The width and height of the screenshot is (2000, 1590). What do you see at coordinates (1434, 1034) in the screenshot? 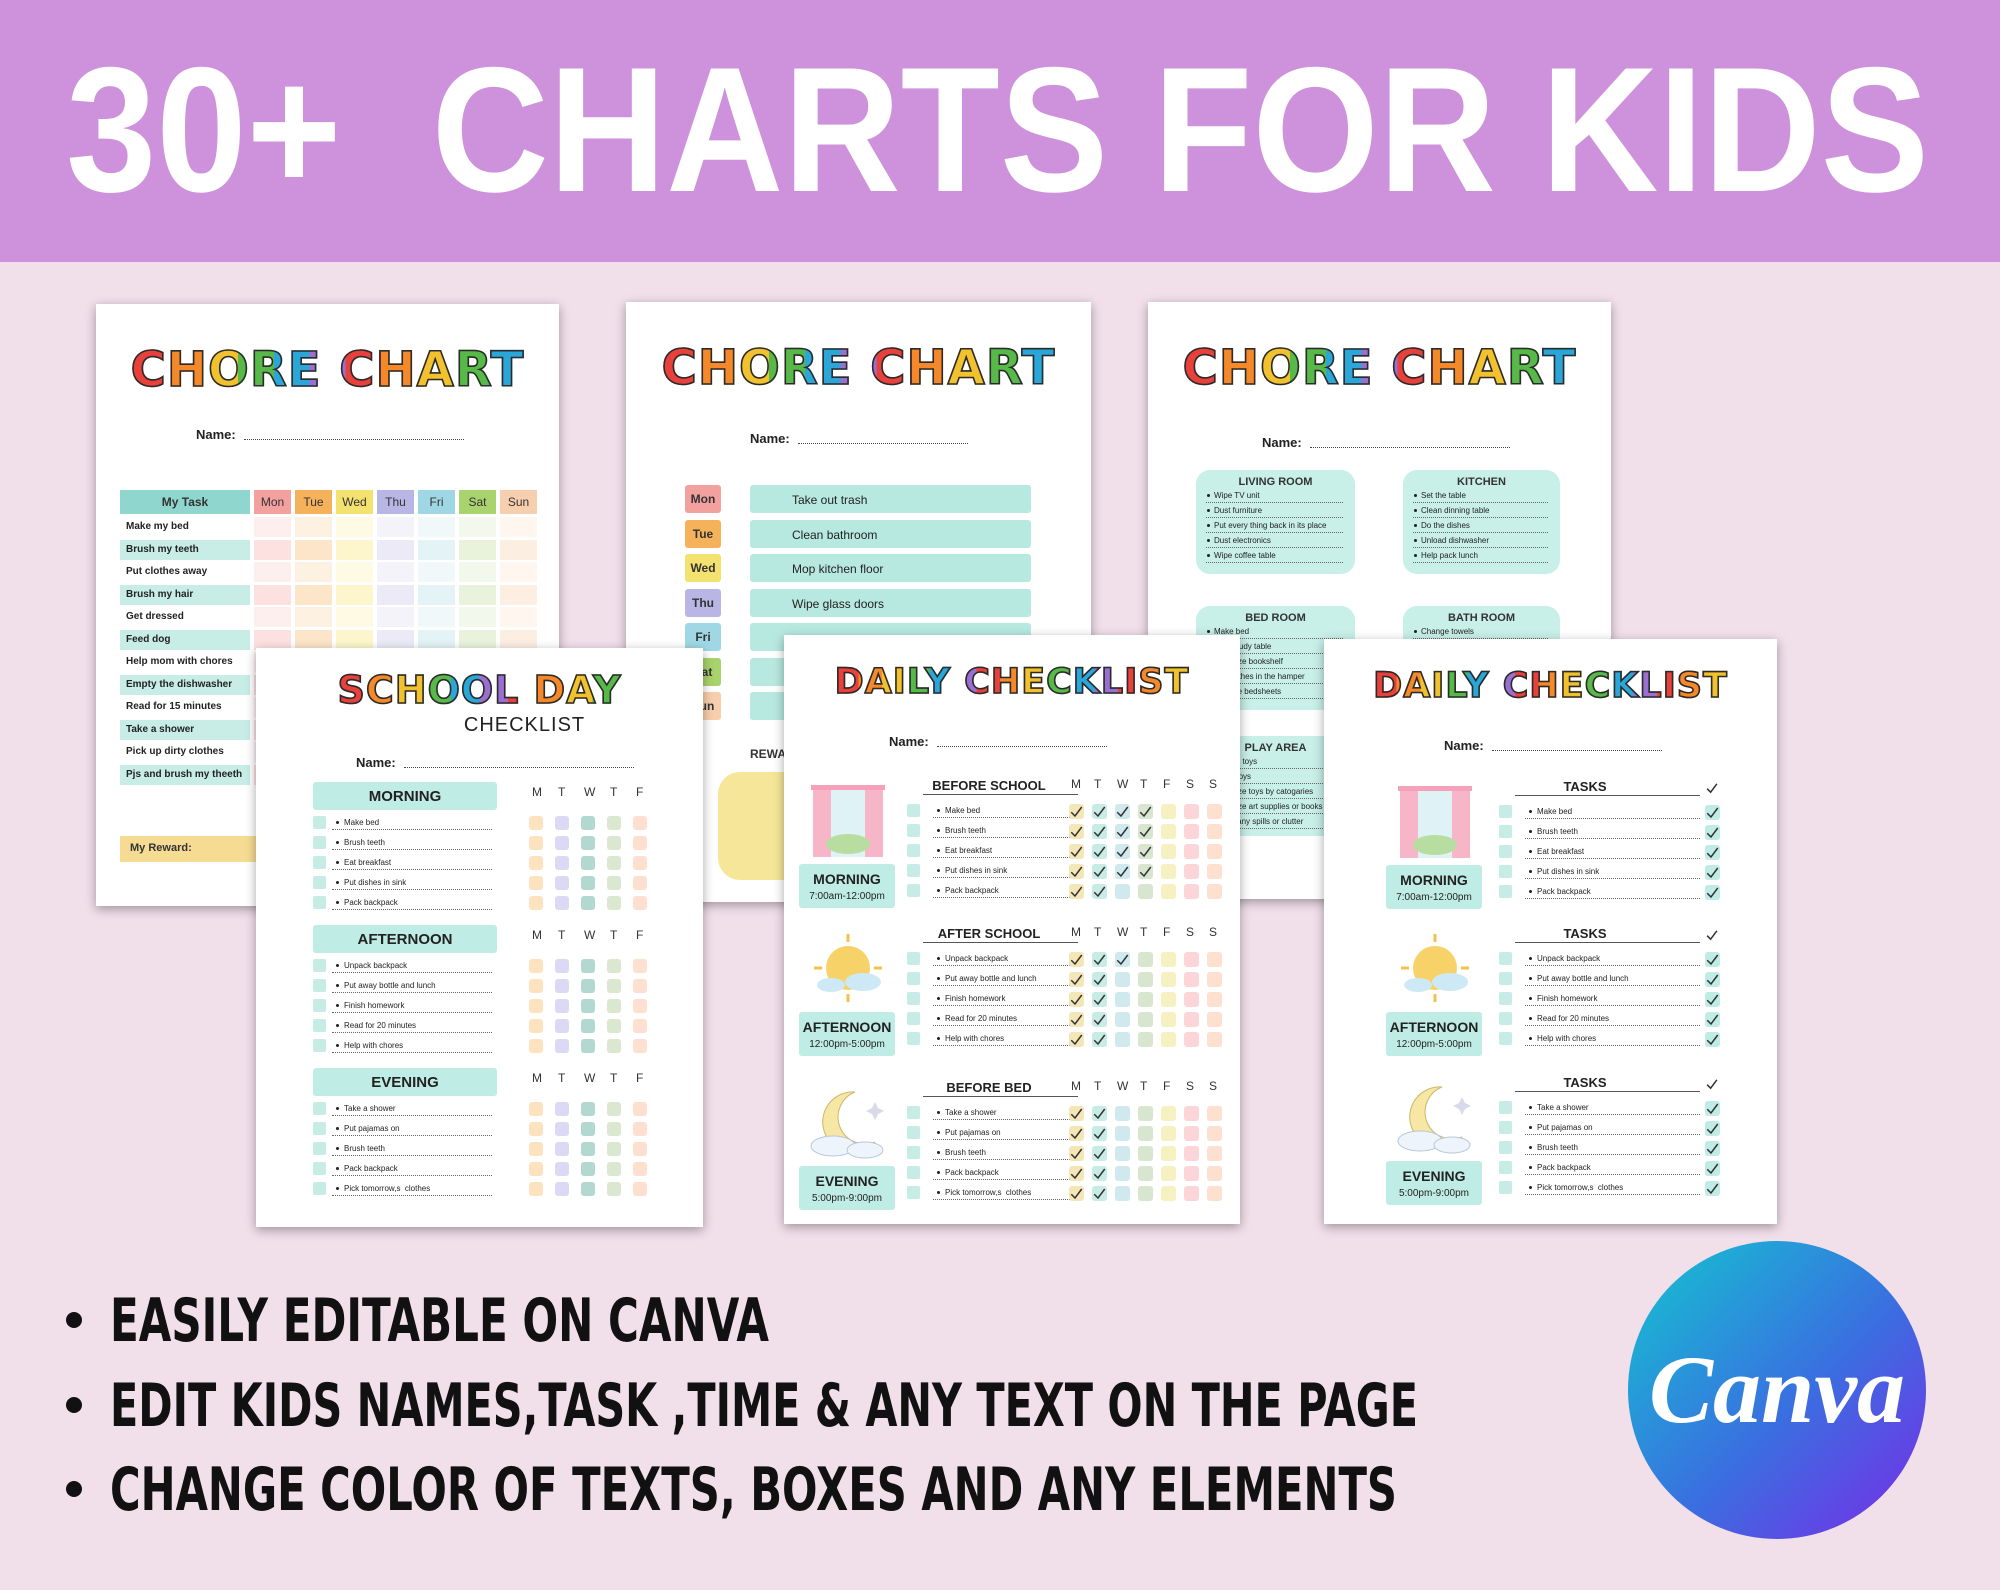
I see `time-label-box: AFTERNOON 12:00pm-5:00pm` at bounding box center [1434, 1034].